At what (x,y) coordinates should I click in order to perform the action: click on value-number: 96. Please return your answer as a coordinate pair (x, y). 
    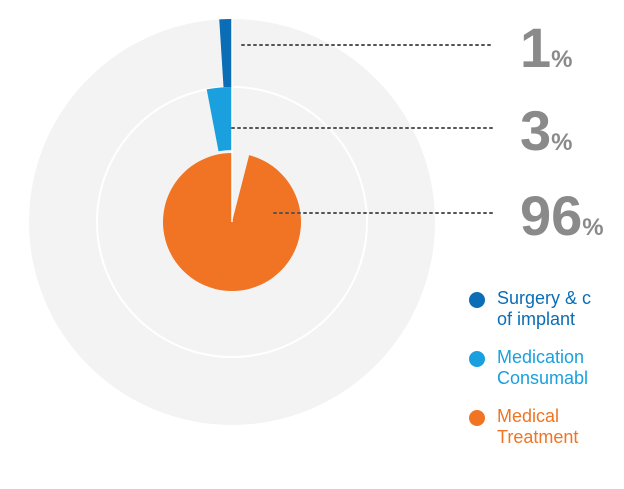
    Looking at the image, I should click on (551, 215).